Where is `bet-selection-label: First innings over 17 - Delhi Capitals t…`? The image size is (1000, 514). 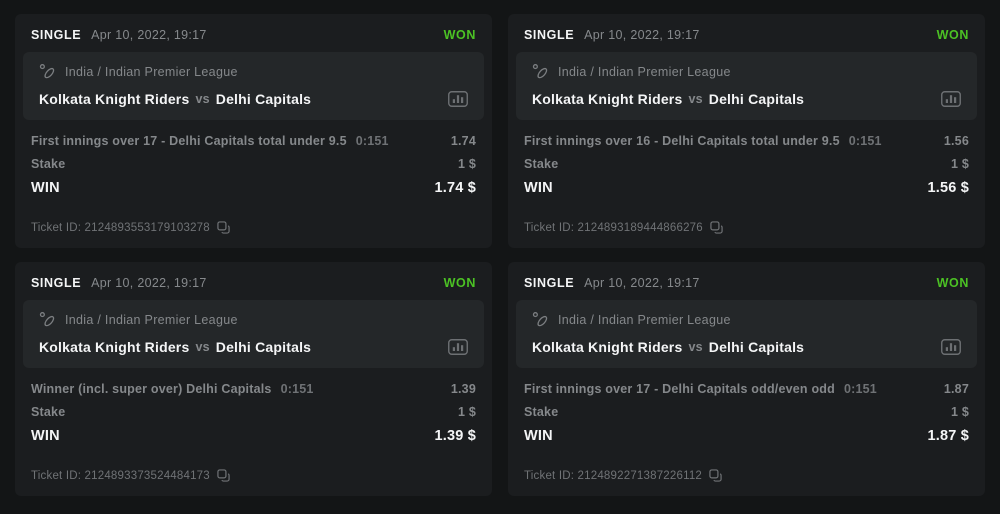
bet-selection-label: First innings over 17 - Delhi Capitals t… is located at coordinates (189, 141).